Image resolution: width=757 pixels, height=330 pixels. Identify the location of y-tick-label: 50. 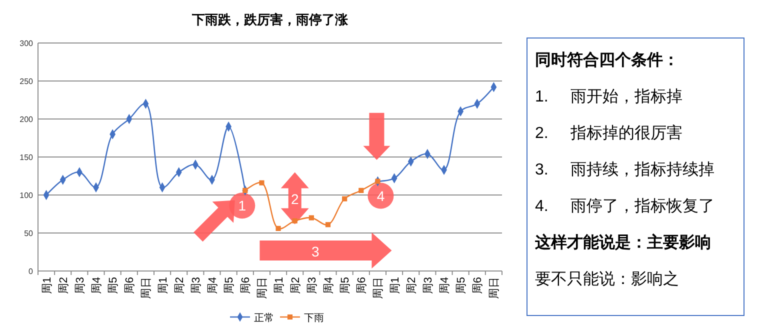
(29, 233).